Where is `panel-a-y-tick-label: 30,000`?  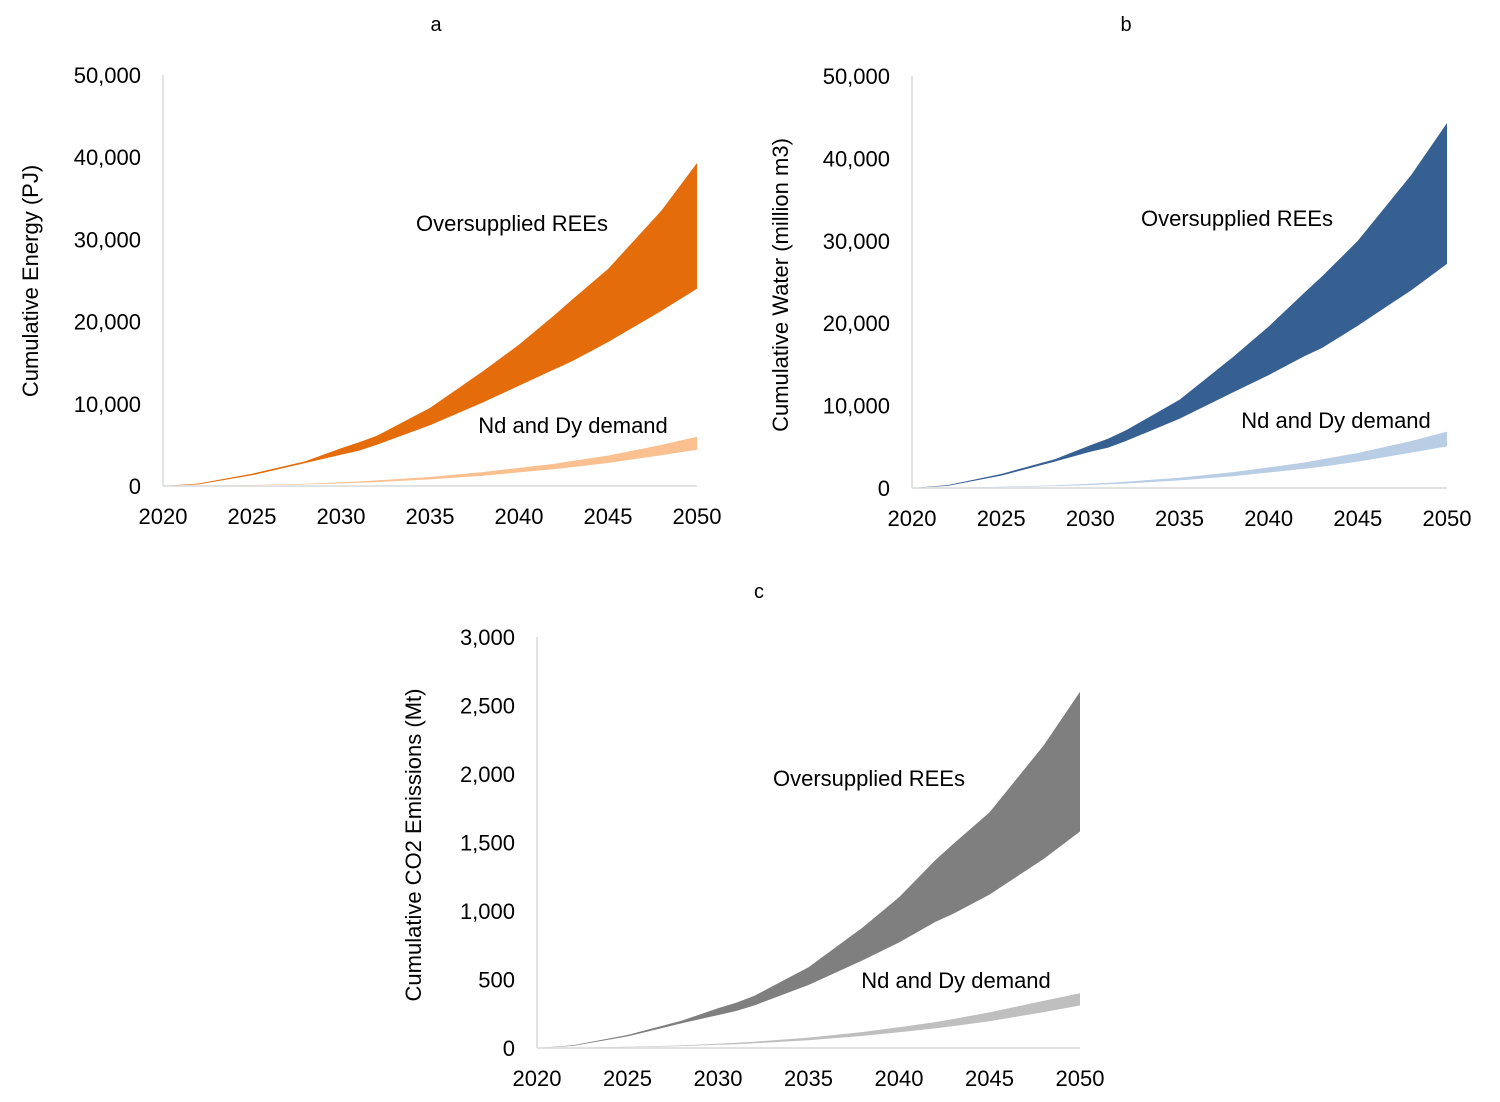 panel-a-y-tick-label: 30,000 is located at coordinates (107, 239).